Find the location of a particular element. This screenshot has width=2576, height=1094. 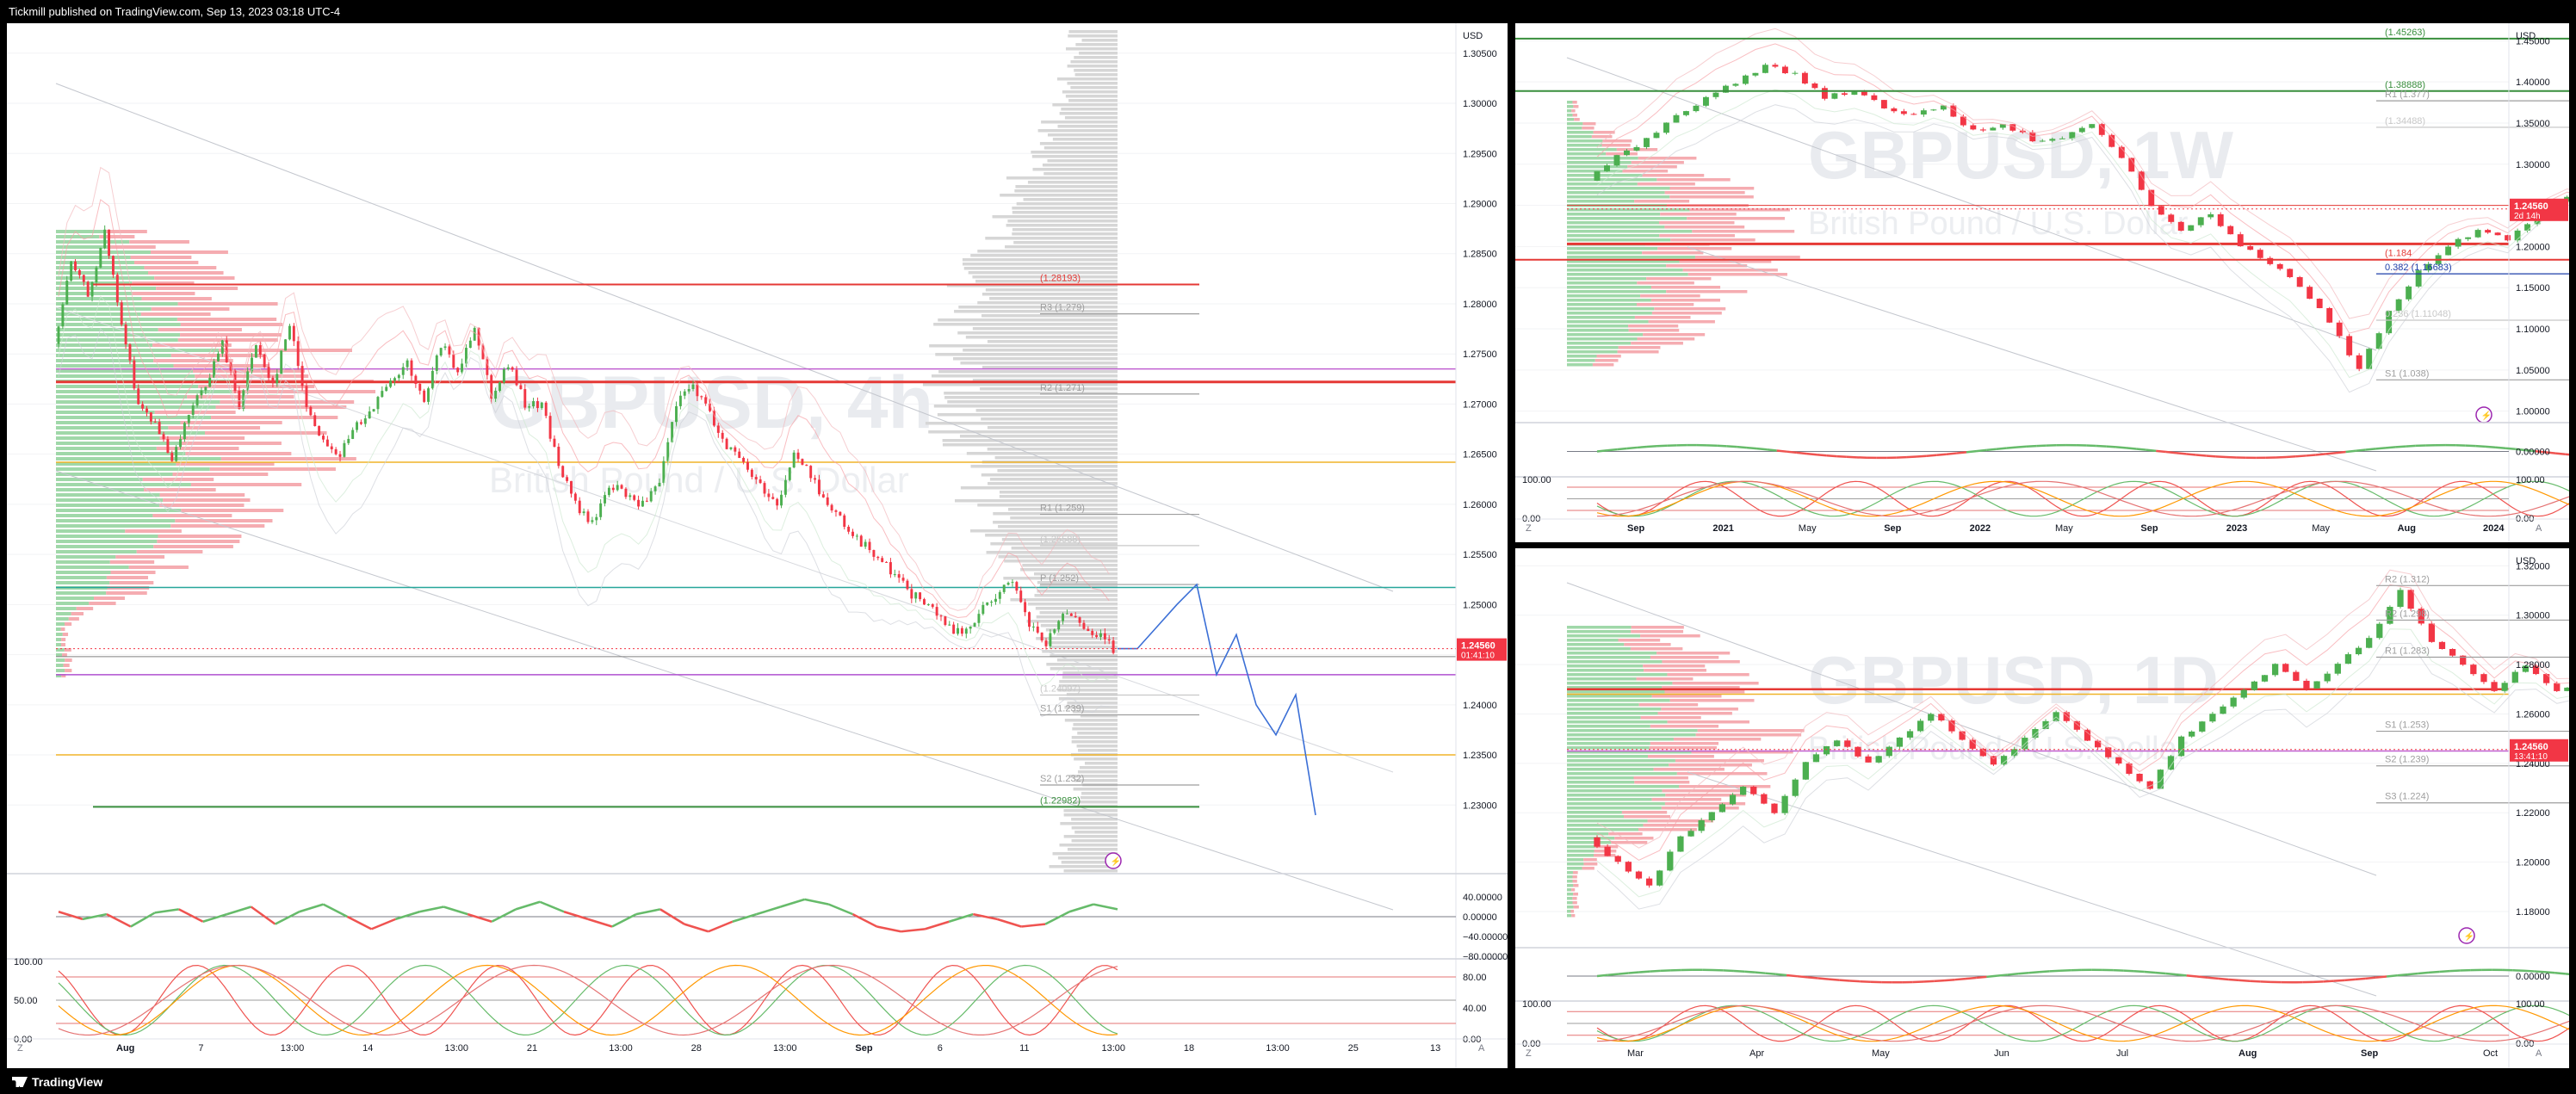

volume-profile-right is located at coordinates (1020, 451).